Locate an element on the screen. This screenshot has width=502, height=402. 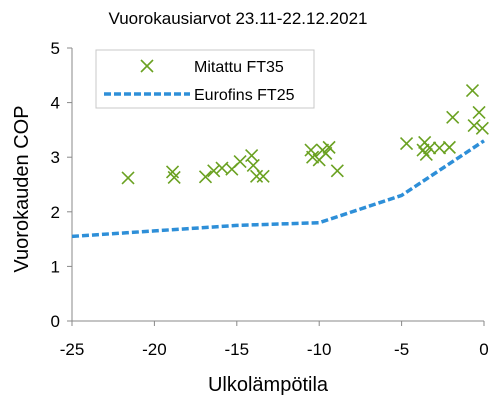
y-tick-label: 3 is located at coordinates (55, 157).